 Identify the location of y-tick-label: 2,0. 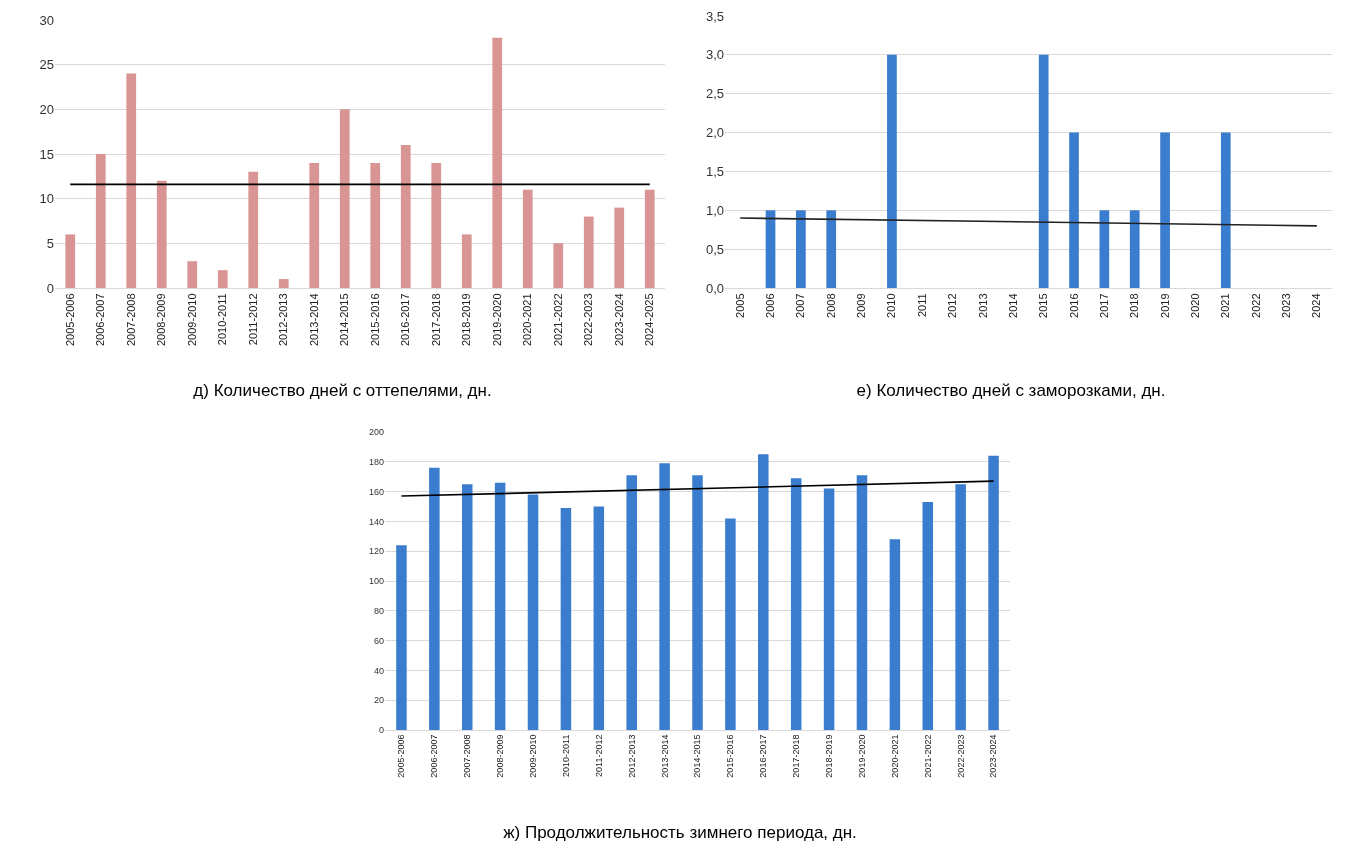
(714, 133).